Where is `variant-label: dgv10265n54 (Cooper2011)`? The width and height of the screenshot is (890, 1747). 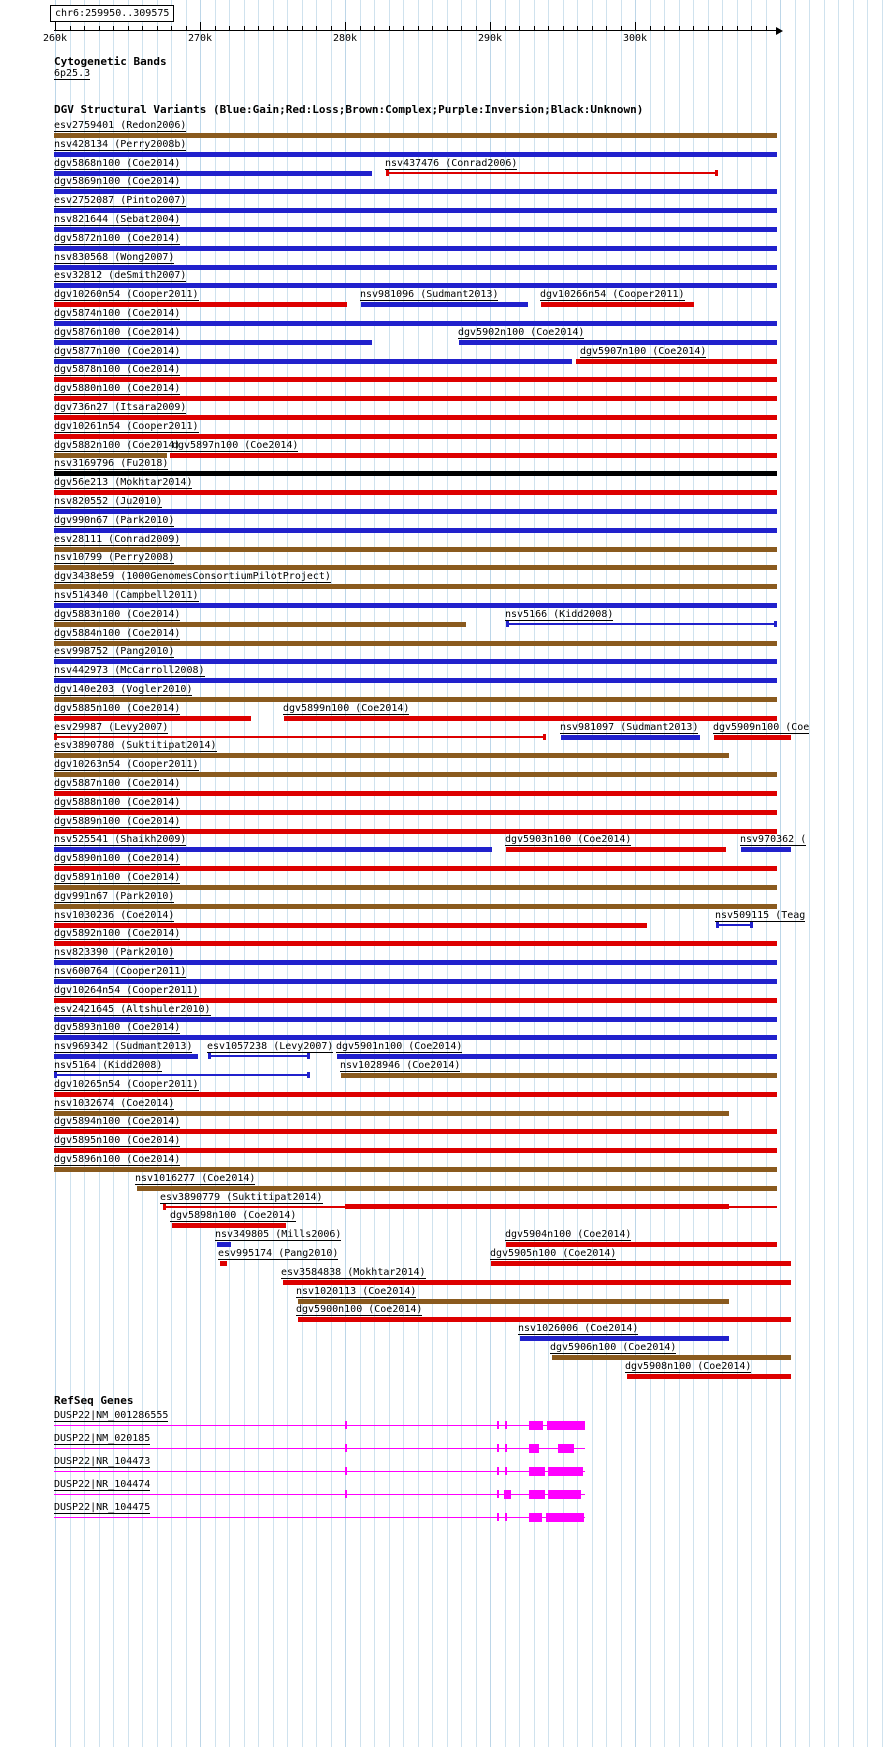 variant-label: dgv10265n54 (Cooper2011) is located at coordinates (126, 1085).